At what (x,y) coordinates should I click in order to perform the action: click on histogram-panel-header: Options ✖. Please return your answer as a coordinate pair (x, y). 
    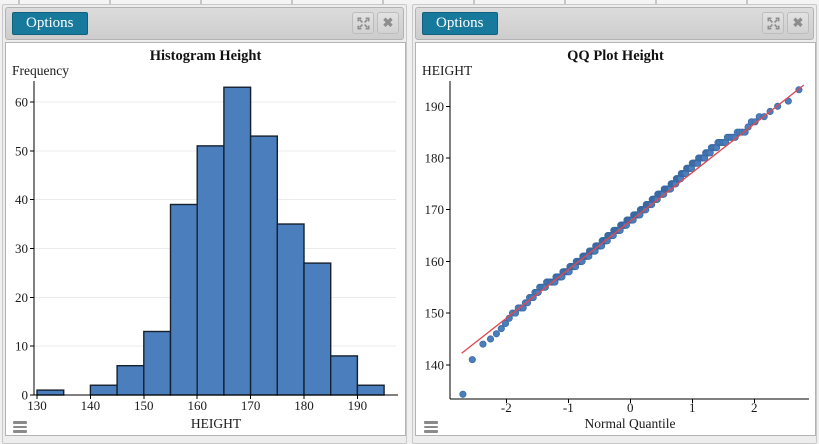
    Looking at the image, I should click on (204, 23).